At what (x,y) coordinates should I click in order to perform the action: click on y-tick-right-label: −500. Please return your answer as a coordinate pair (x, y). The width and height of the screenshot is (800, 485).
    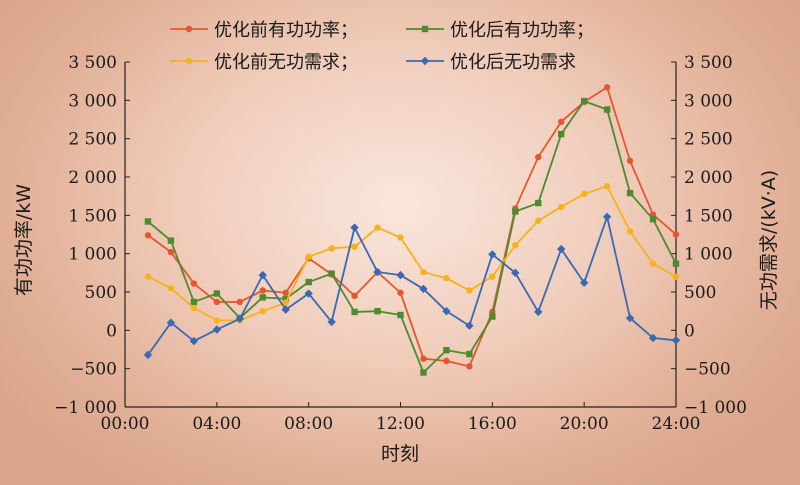
    Looking at the image, I should click on (707, 370).